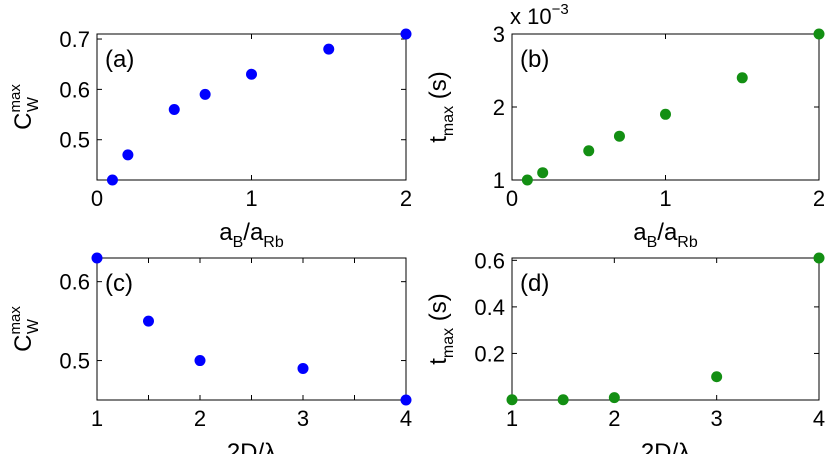 The image size is (831, 454). What do you see at coordinates (119, 283) in the screenshot?
I see `panel-label: (c)` at bounding box center [119, 283].